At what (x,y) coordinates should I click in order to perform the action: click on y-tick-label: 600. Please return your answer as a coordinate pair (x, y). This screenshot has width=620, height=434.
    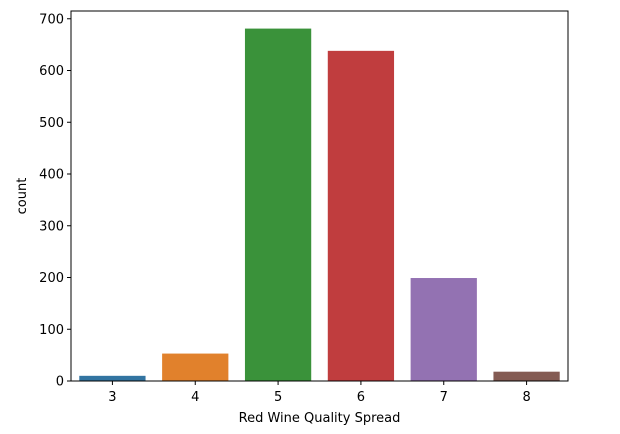
    Looking at the image, I should click on (51, 71).